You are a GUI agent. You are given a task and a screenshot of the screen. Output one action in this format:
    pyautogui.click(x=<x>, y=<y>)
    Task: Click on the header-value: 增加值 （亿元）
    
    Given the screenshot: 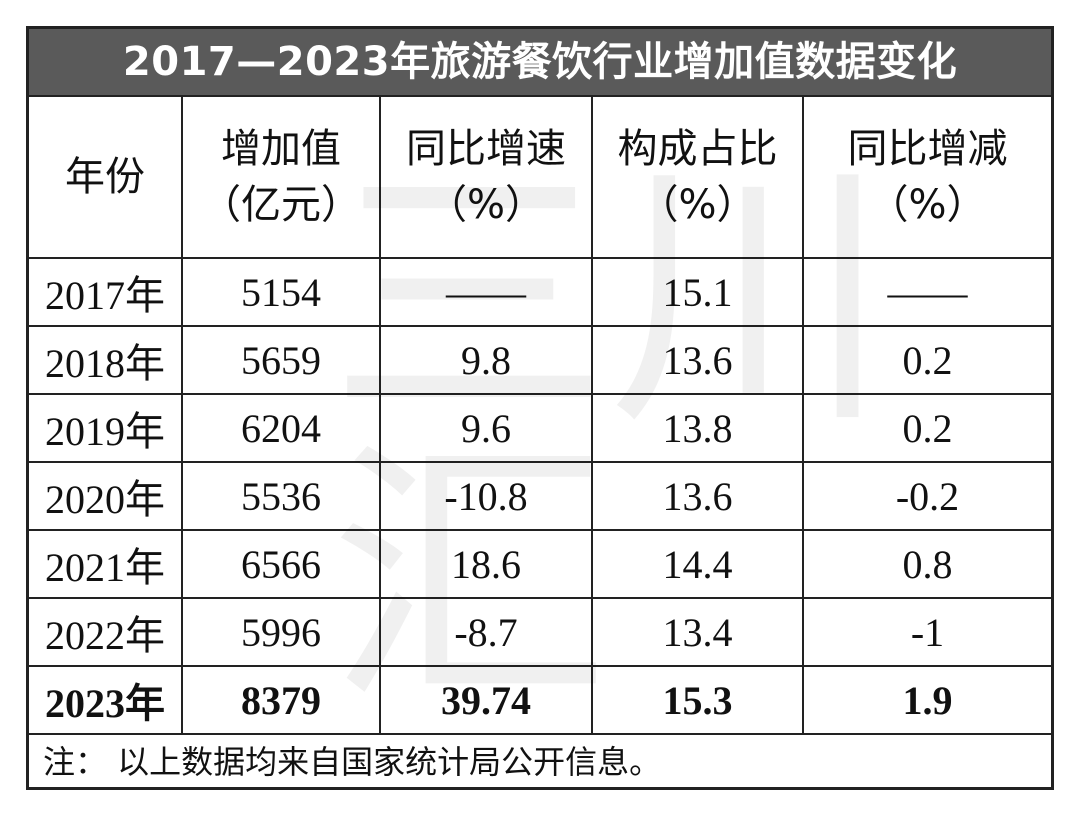 What is the action you would take?
    pyautogui.click(x=281, y=178)
    